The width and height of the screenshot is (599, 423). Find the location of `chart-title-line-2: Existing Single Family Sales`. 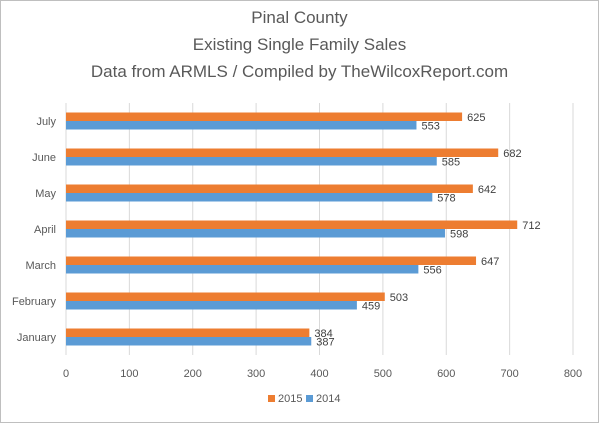

chart-title-line-2: Existing Single Family Sales is located at coordinates (299, 44).